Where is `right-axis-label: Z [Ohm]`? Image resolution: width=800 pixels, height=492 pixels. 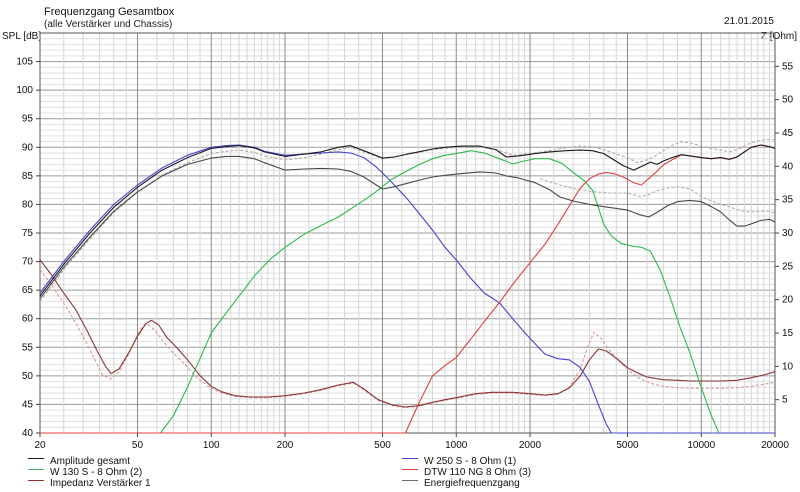
right-axis-label: Z [Ohm] is located at coordinates (778, 36).